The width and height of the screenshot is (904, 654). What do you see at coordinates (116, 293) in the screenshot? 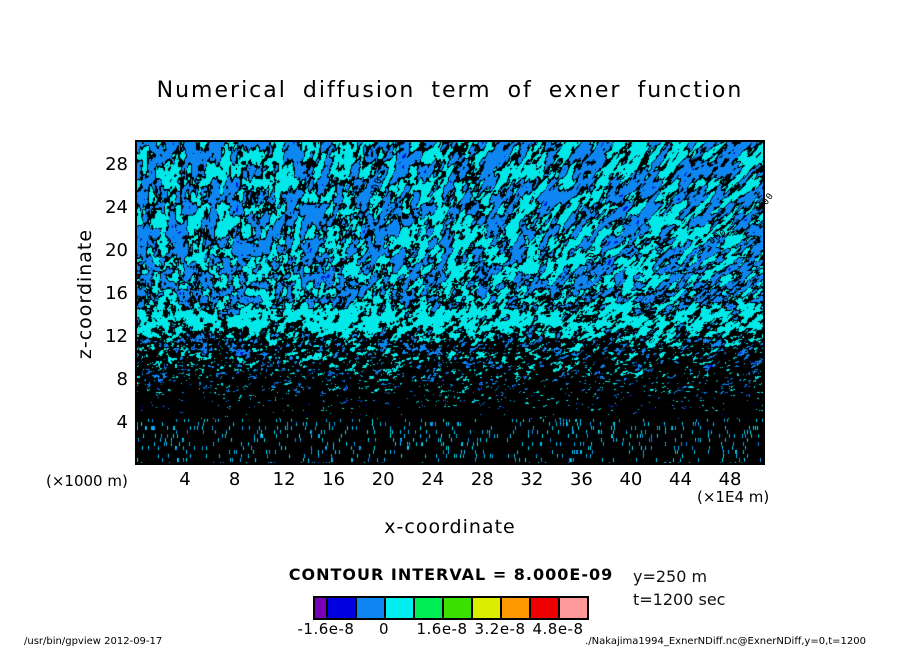
I see `z-tick-label: 16` at bounding box center [116, 293].